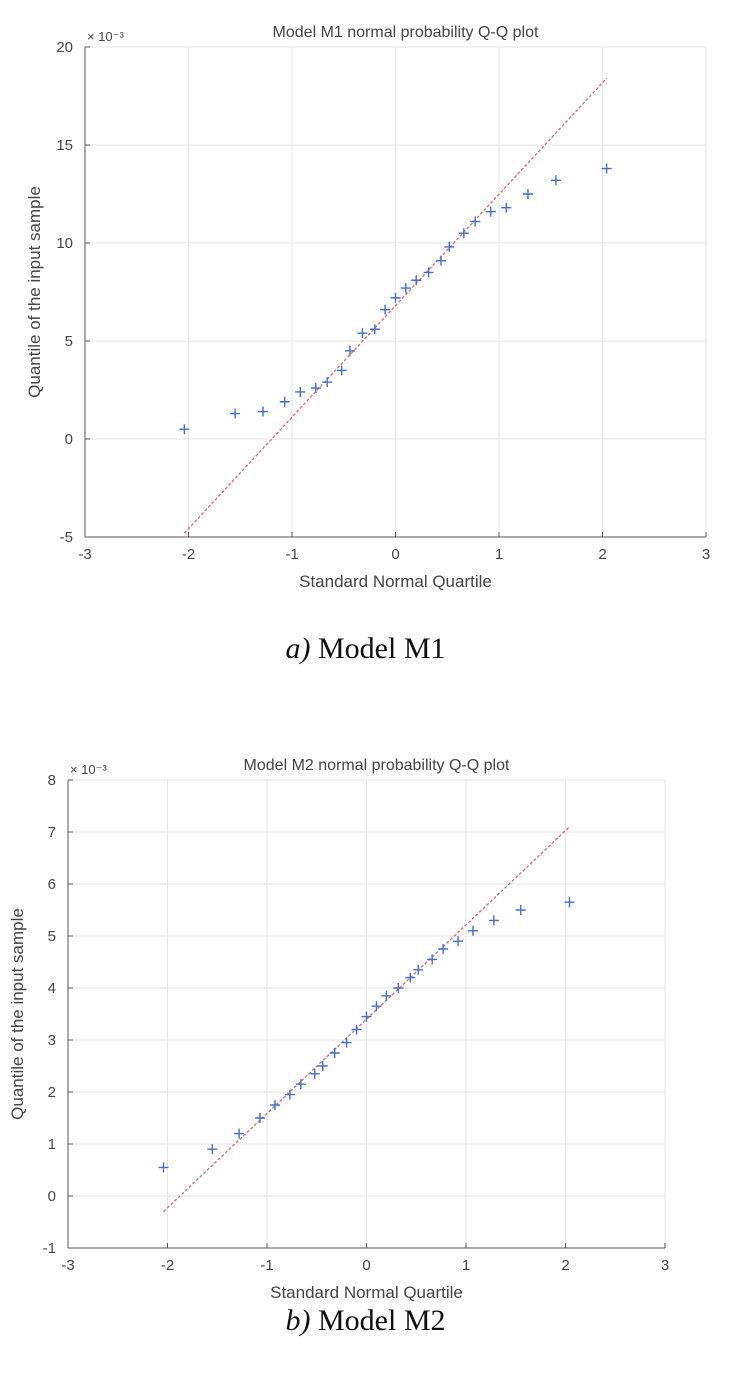 The width and height of the screenshot is (731, 1378). I want to click on y-tick-label: 6, so click(52, 884).